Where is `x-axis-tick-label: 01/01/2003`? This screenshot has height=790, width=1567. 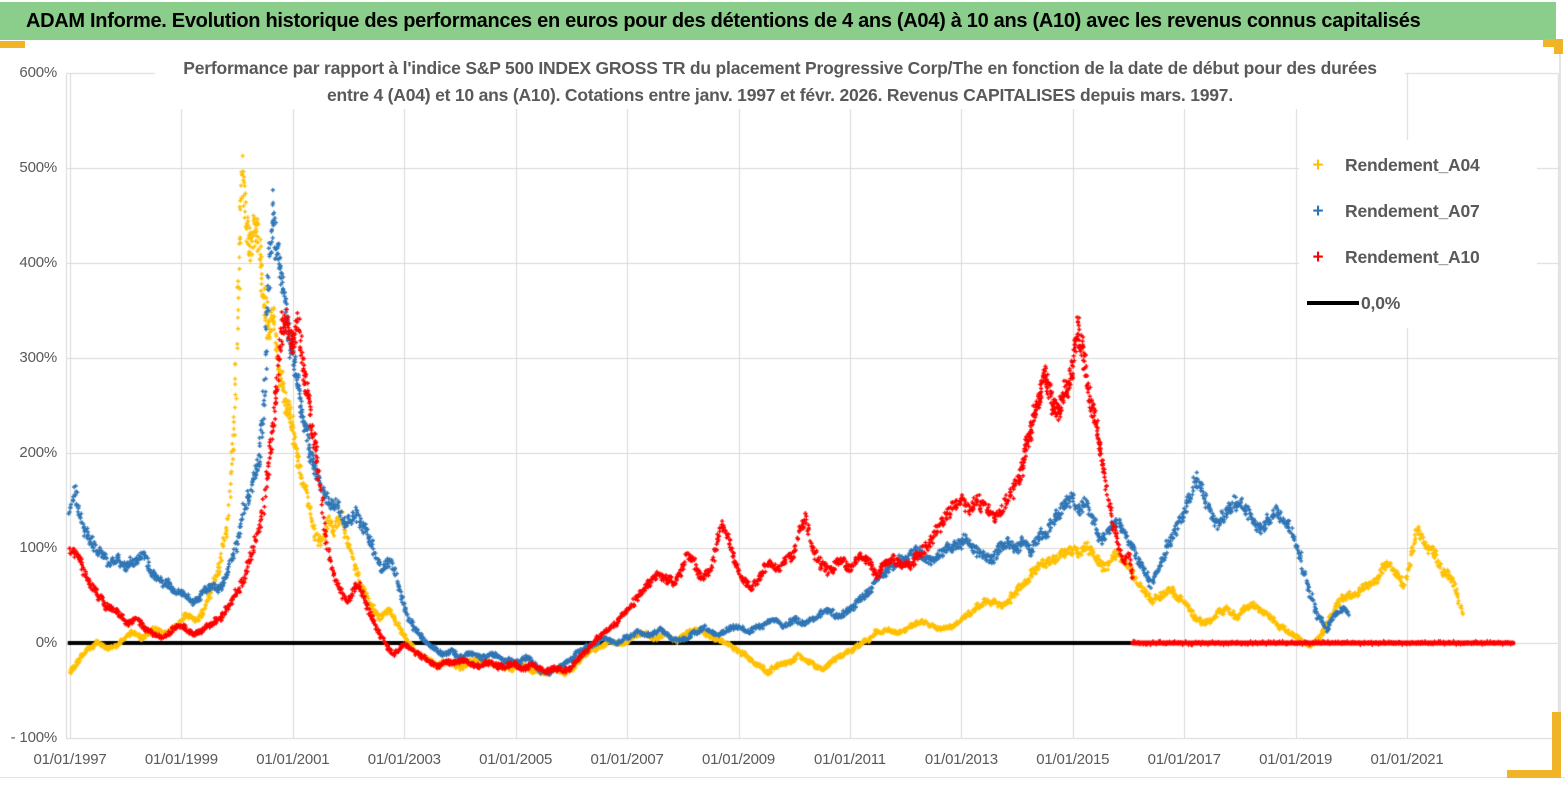 x-axis-tick-label: 01/01/2003 is located at coordinates (404, 759).